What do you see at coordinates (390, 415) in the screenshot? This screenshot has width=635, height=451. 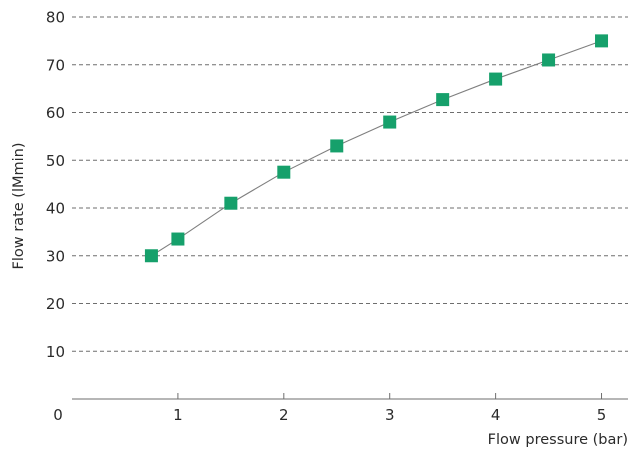 I see `x-tick-label: 3` at bounding box center [390, 415].